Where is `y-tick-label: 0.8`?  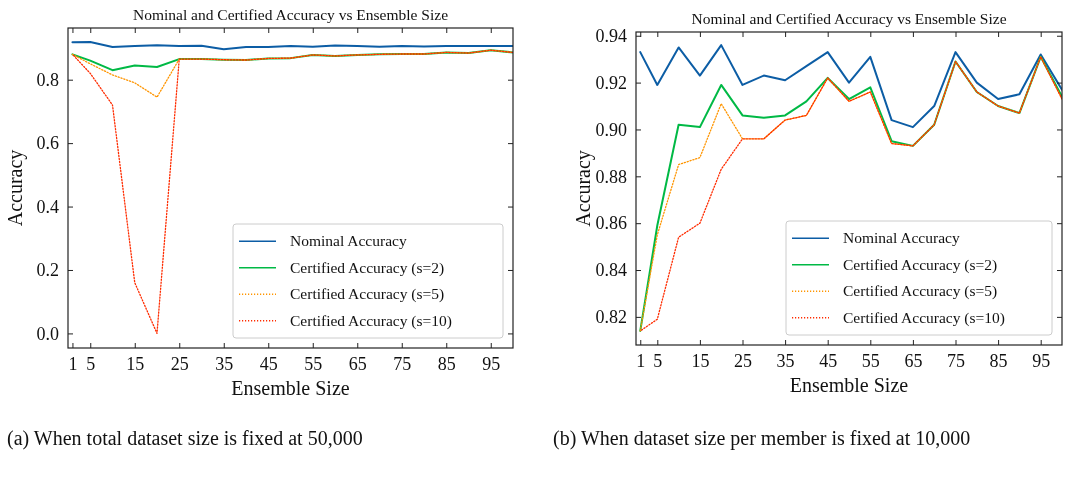 y-tick-label: 0.8 is located at coordinates (47, 79).